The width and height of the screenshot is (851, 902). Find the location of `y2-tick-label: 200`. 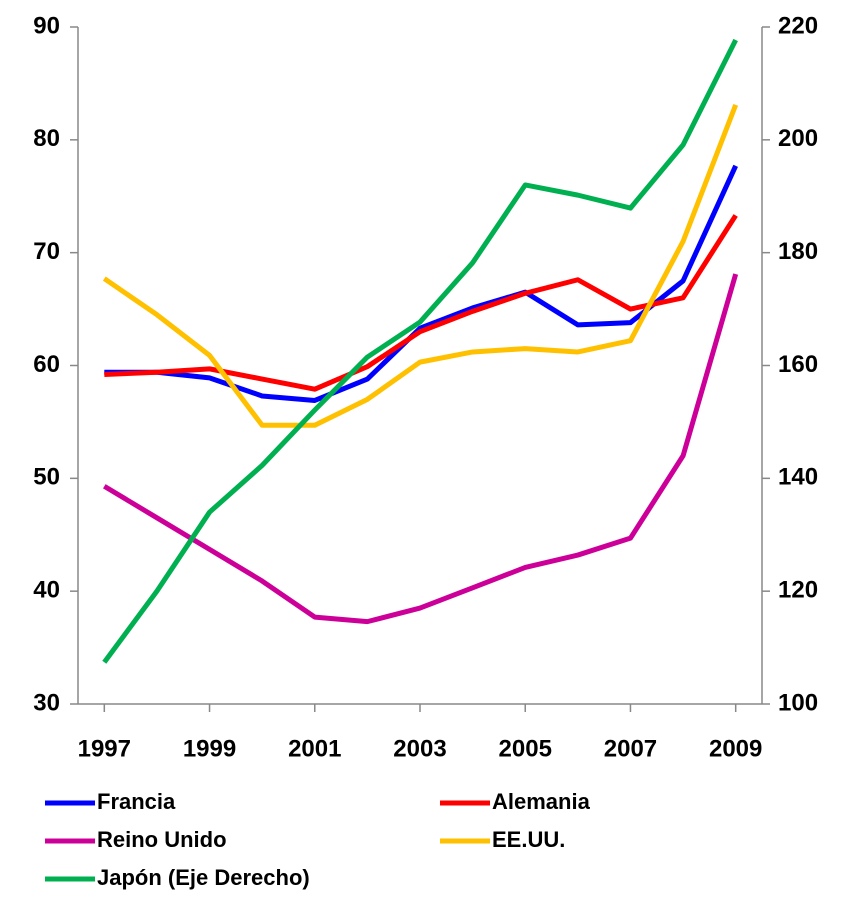

y2-tick-label: 200 is located at coordinates (798, 138).